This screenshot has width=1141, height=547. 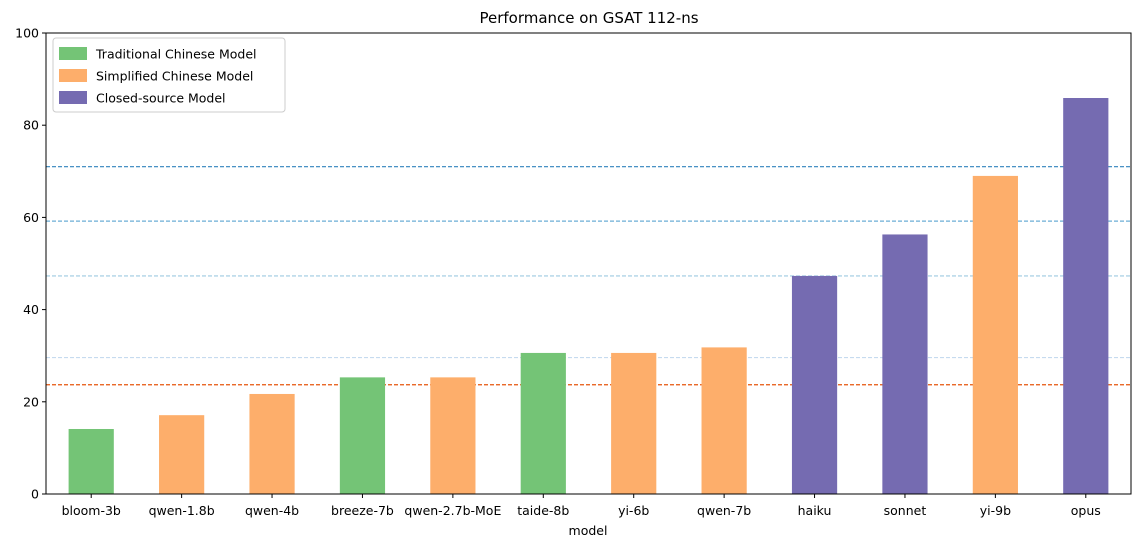 I want to click on legend-swatch-traditional, so click(x=73, y=53).